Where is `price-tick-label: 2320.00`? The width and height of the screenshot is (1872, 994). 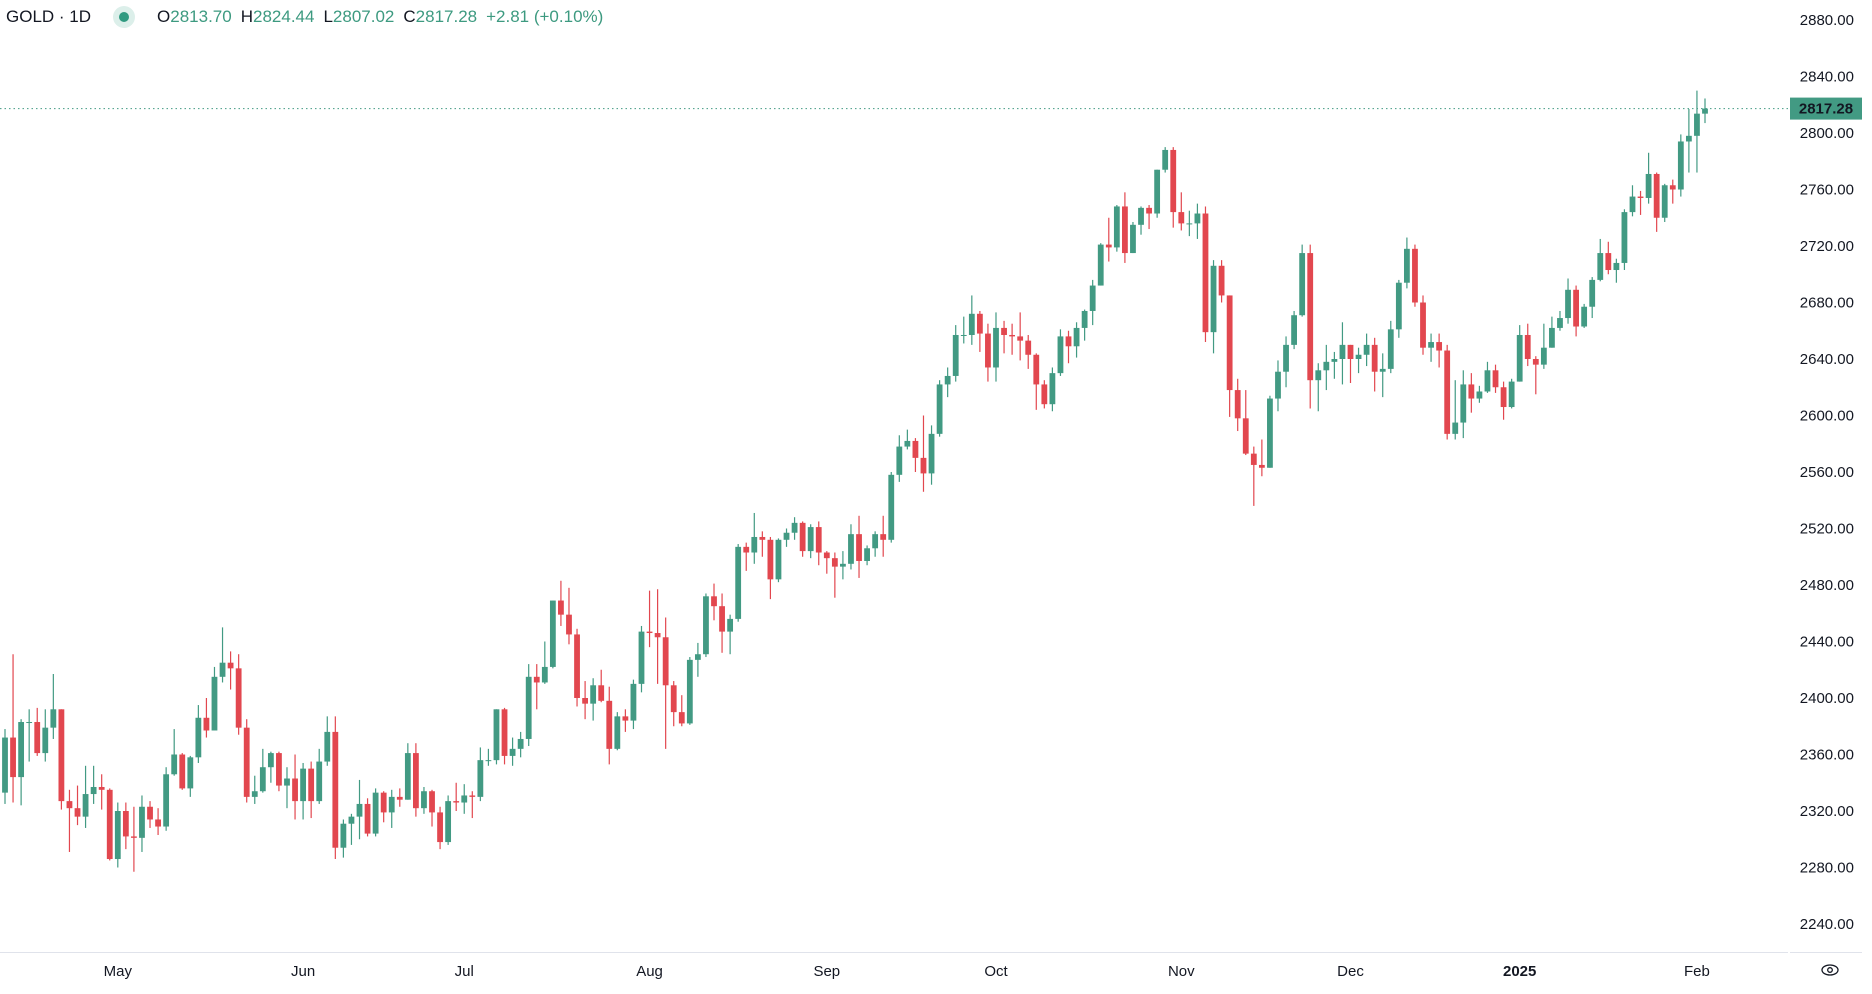
price-tick-label: 2320.00 is located at coordinates (1827, 811).